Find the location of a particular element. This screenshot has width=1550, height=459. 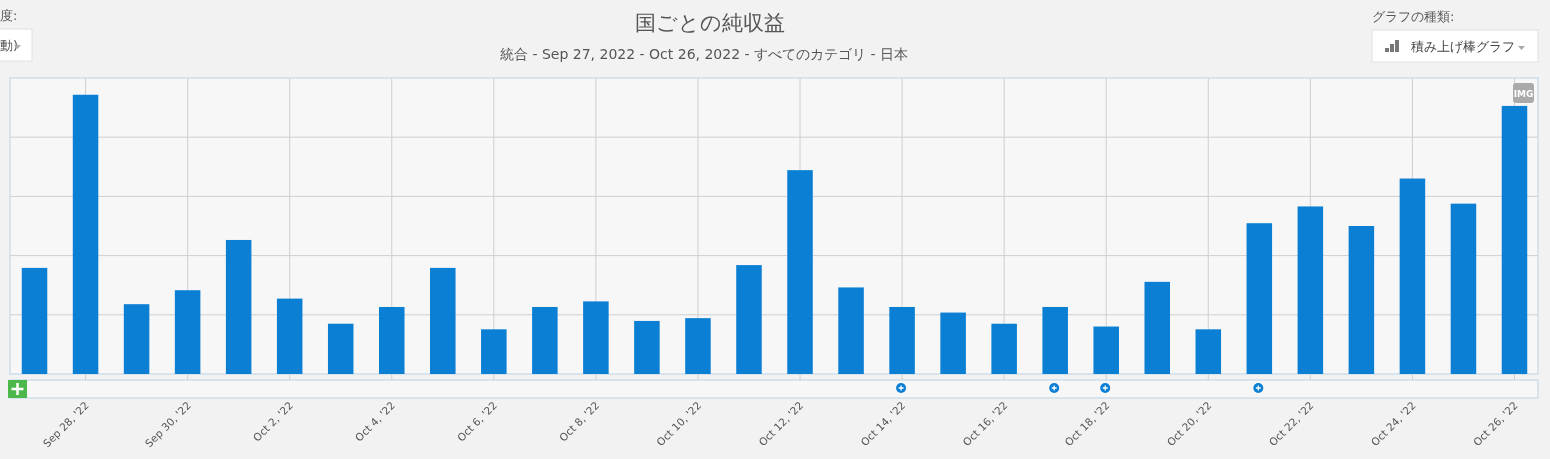

x-tick-label: Oct 10, '22 is located at coordinates (679, 423).